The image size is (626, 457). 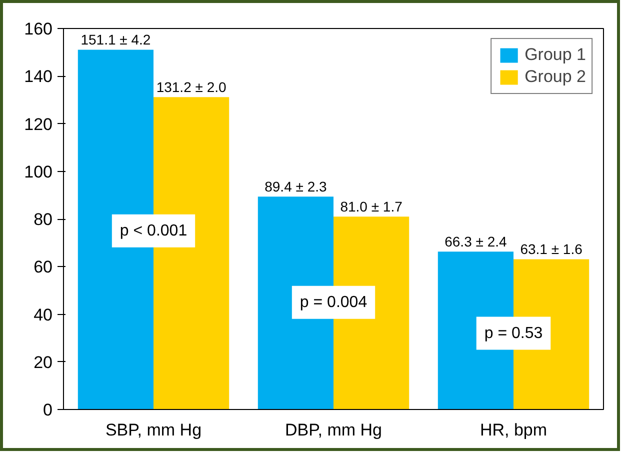 I want to click on data-label: 66.3 ± 2.4, so click(x=475, y=242).